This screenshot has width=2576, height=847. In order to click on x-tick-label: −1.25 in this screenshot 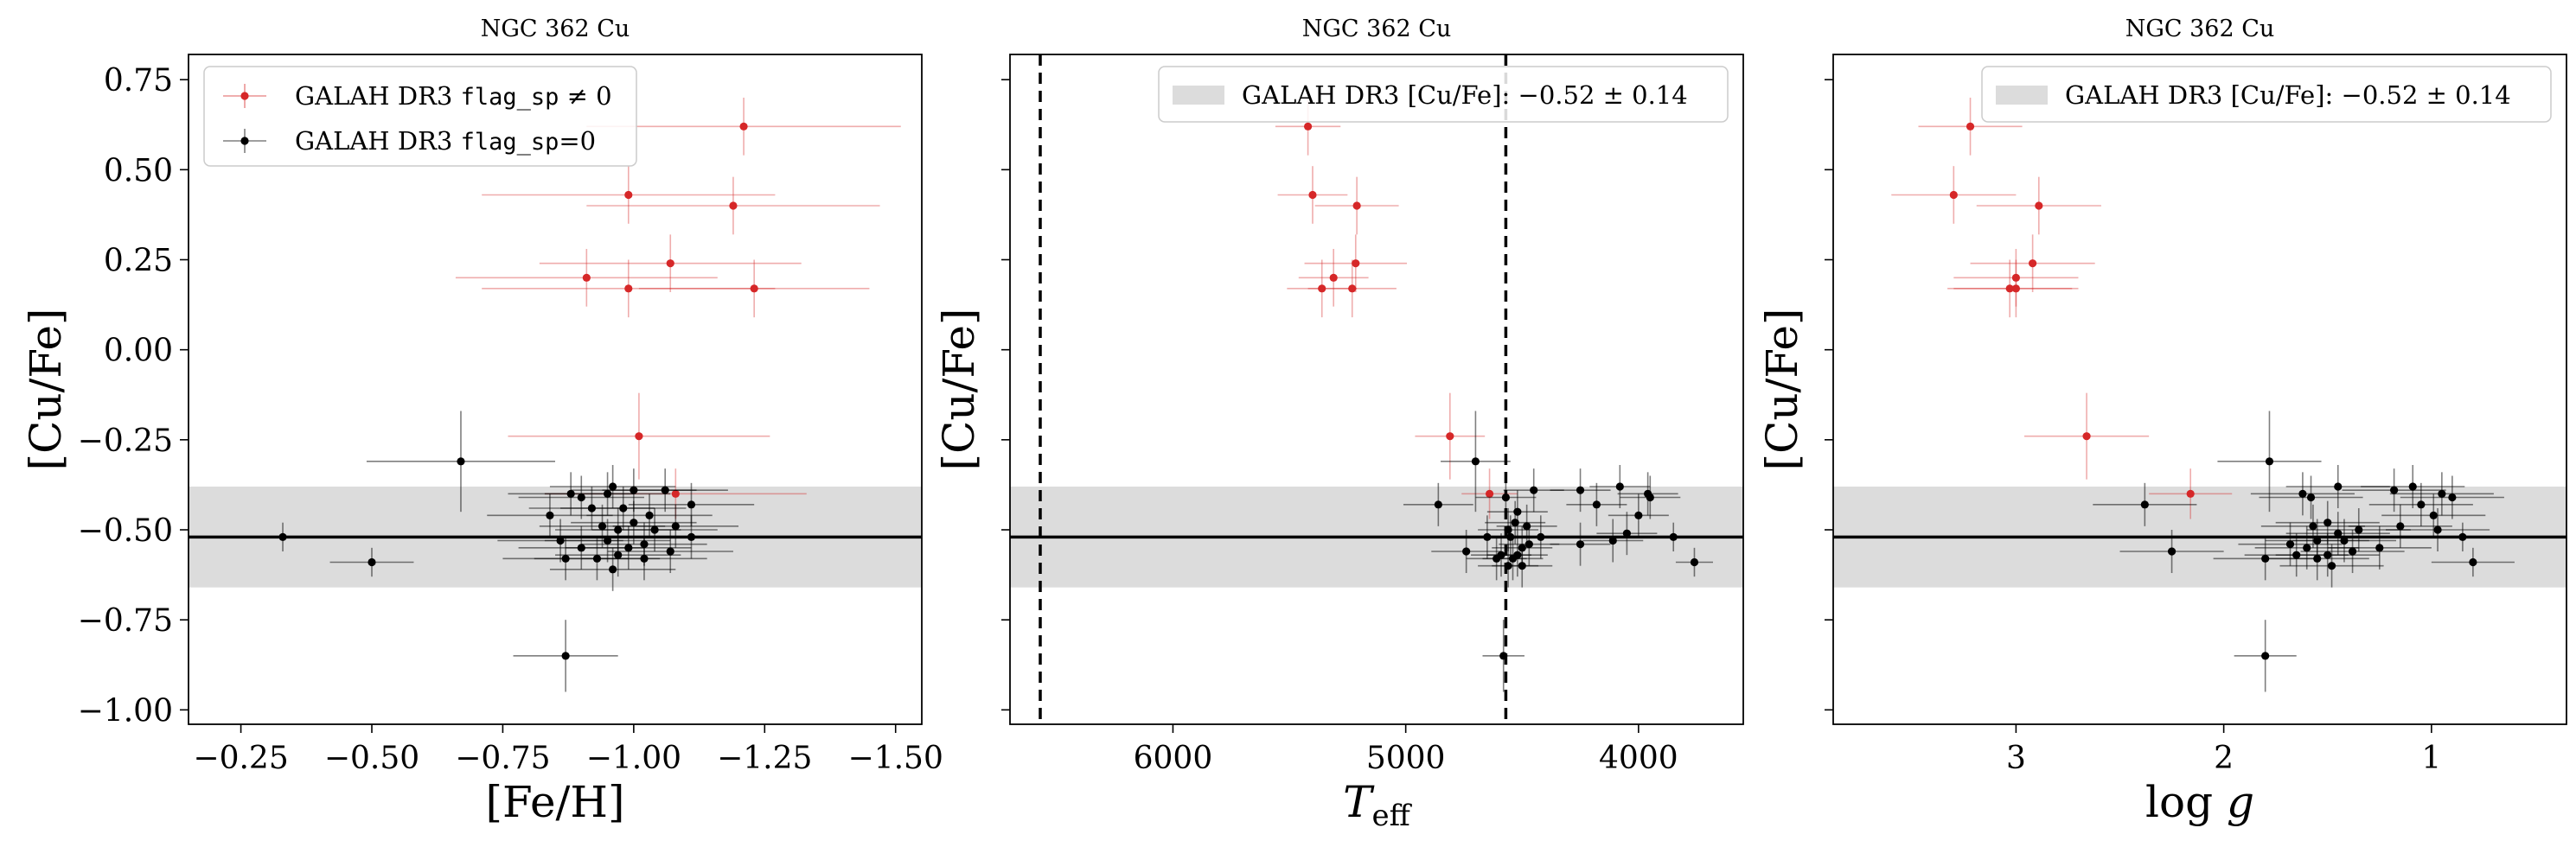, I will do `click(764, 758)`.